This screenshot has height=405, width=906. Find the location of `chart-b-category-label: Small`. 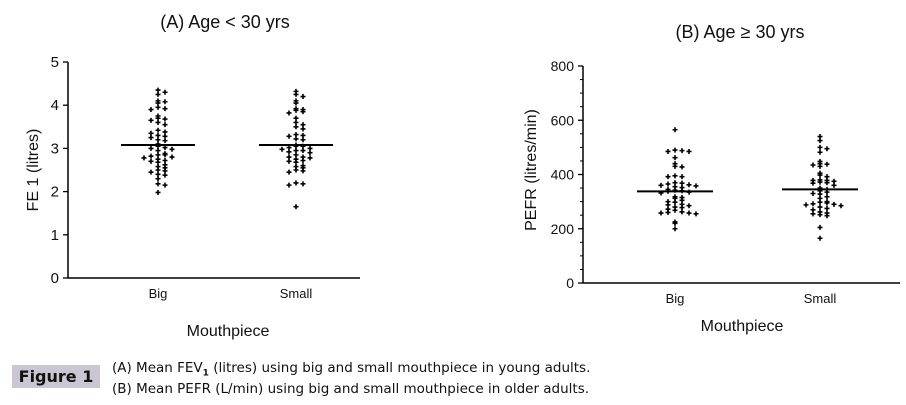

chart-b-category-label: Small is located at coordinates (820, 298).